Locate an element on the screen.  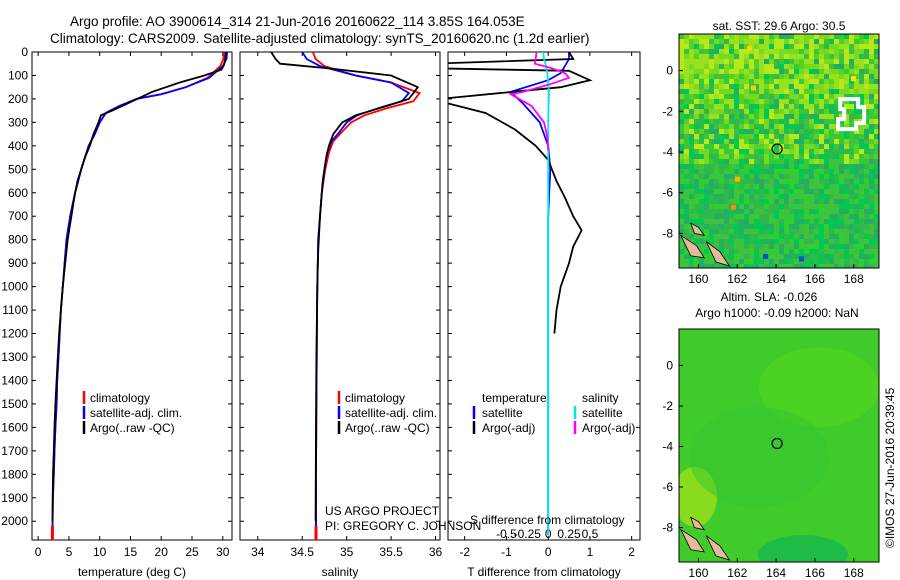
y-tick-label: 0 is located at coordinates (669, 71).